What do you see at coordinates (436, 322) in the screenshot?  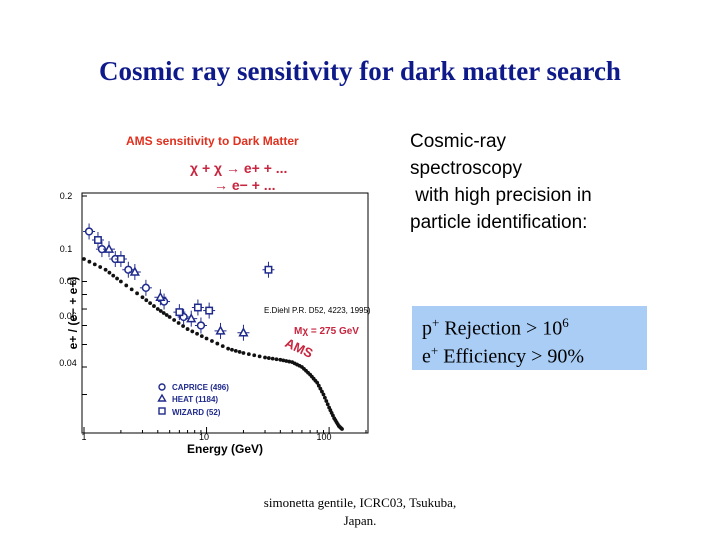 I see `line1-sup: +` at bounding box center [436, 322].